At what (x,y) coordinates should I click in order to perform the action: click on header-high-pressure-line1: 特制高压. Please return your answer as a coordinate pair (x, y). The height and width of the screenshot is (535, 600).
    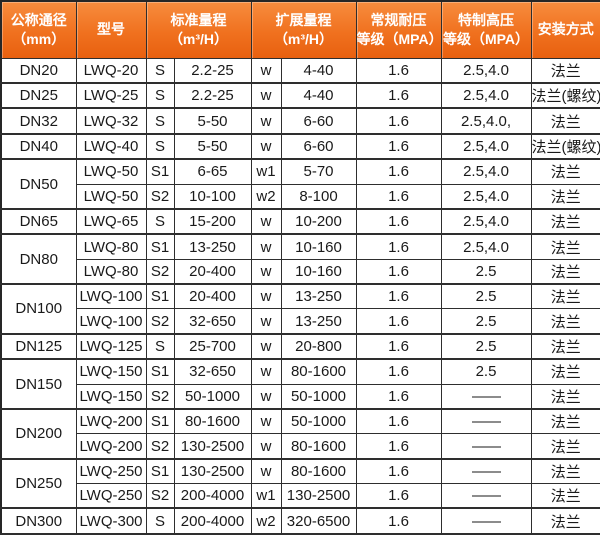
    Looking at the image, I should click on (486, 19).